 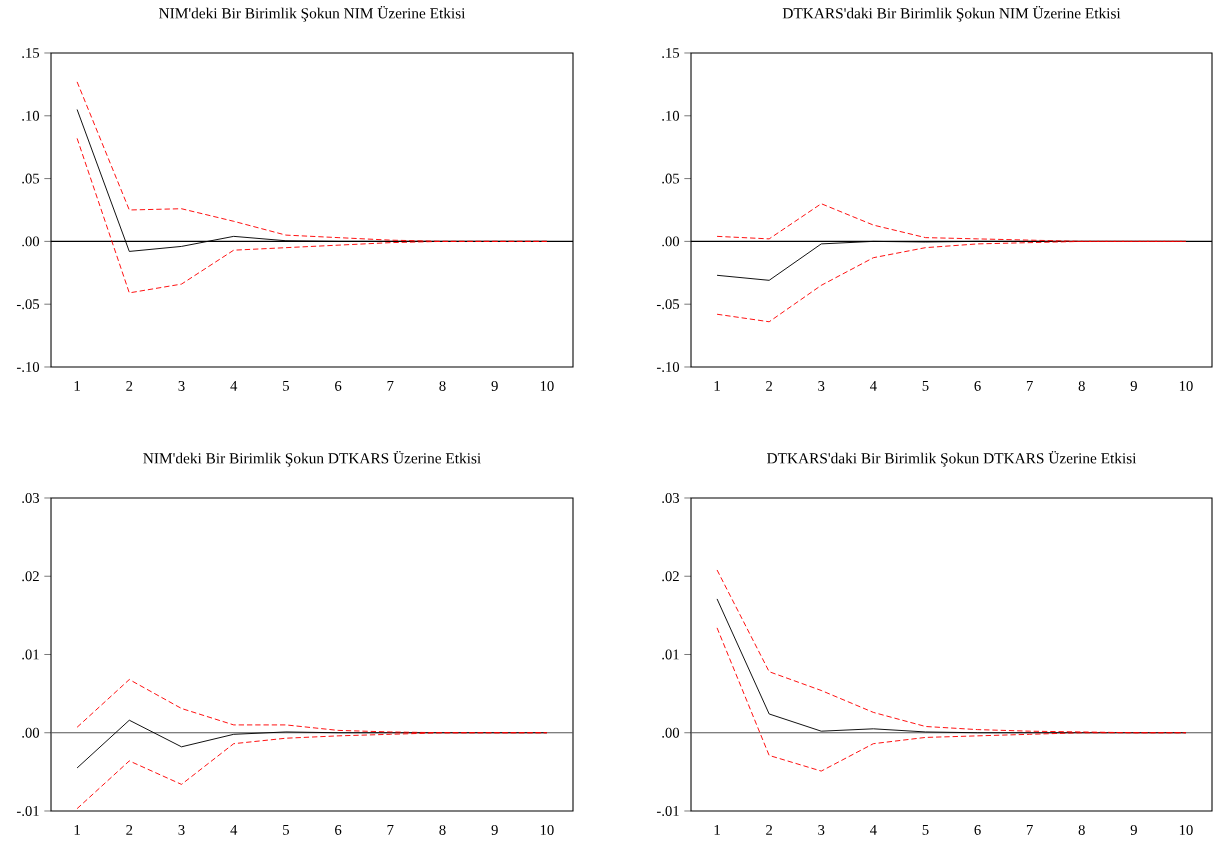 I want to click on chart-title: DTKARS'daki Bir Birimlik Şokun NIM Üzerine Etkisi, so click(x=951, y=13).